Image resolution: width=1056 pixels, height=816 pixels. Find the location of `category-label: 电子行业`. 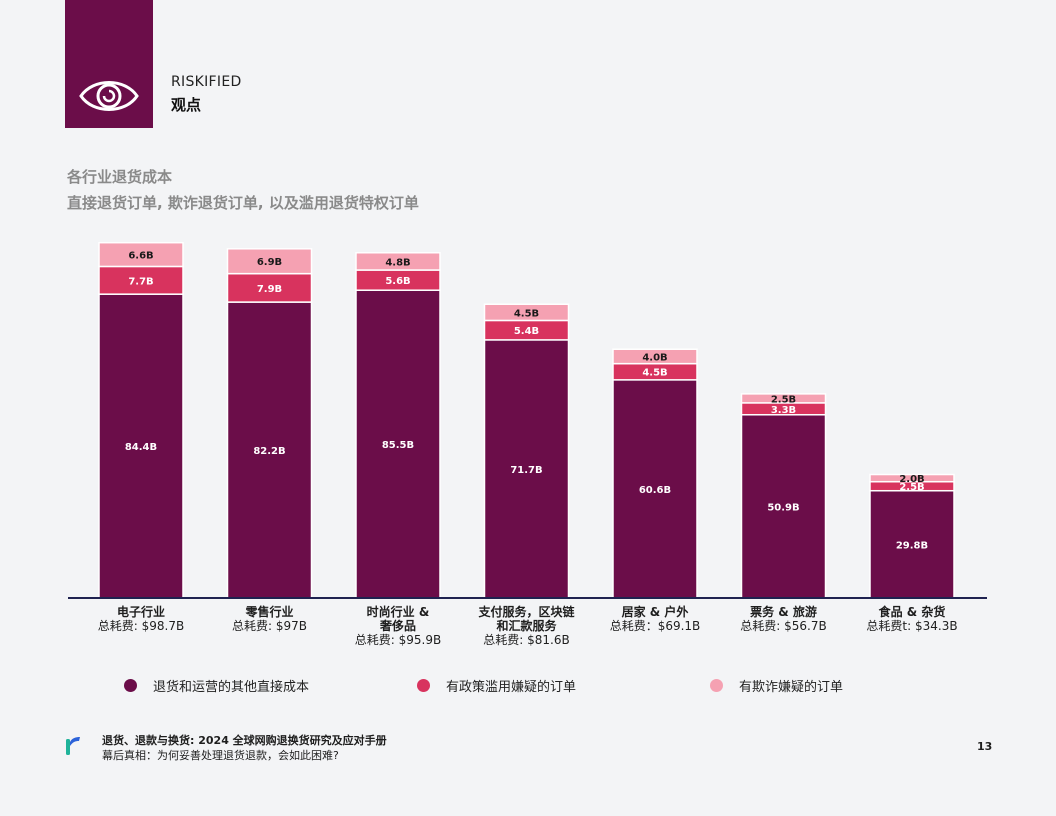

category-label: 电子行业 is located at coordinates (141, 611).